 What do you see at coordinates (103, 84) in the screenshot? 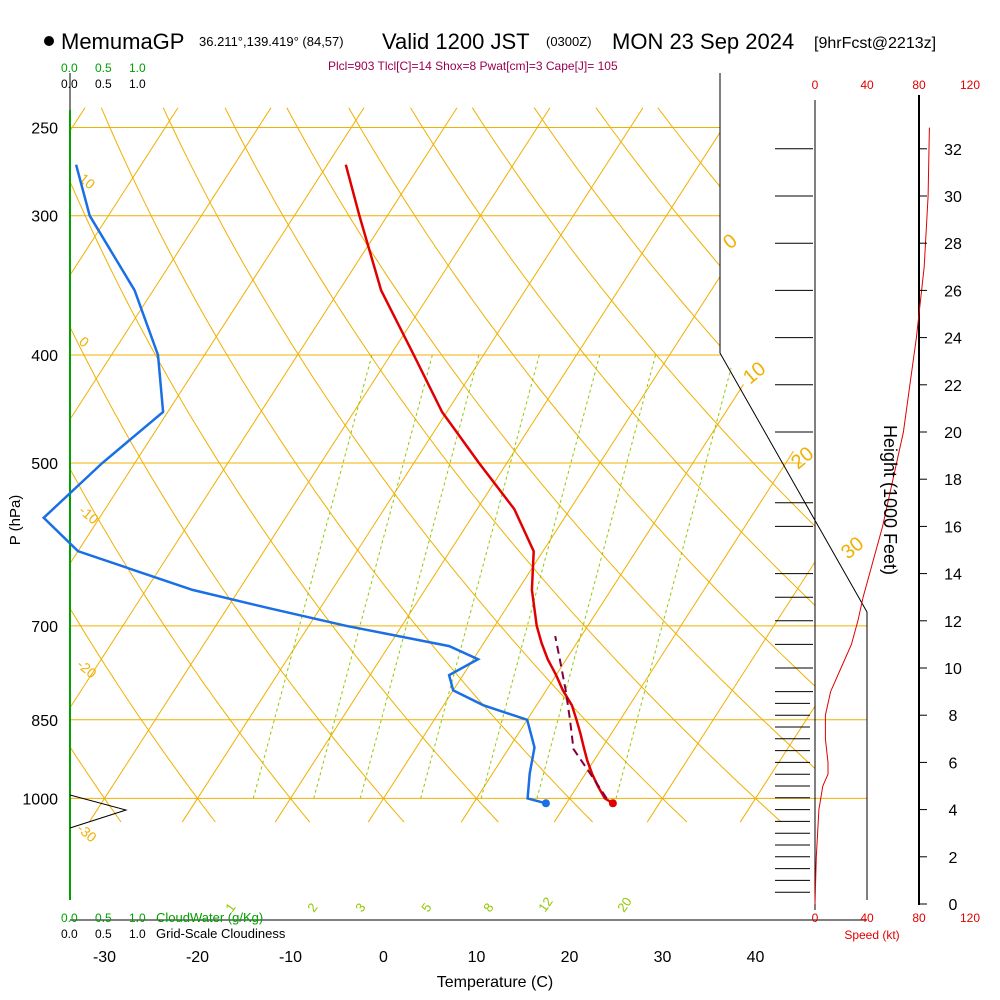
I see `cloudiness-tick-top: 0.5` at bounding box center [103, 84].